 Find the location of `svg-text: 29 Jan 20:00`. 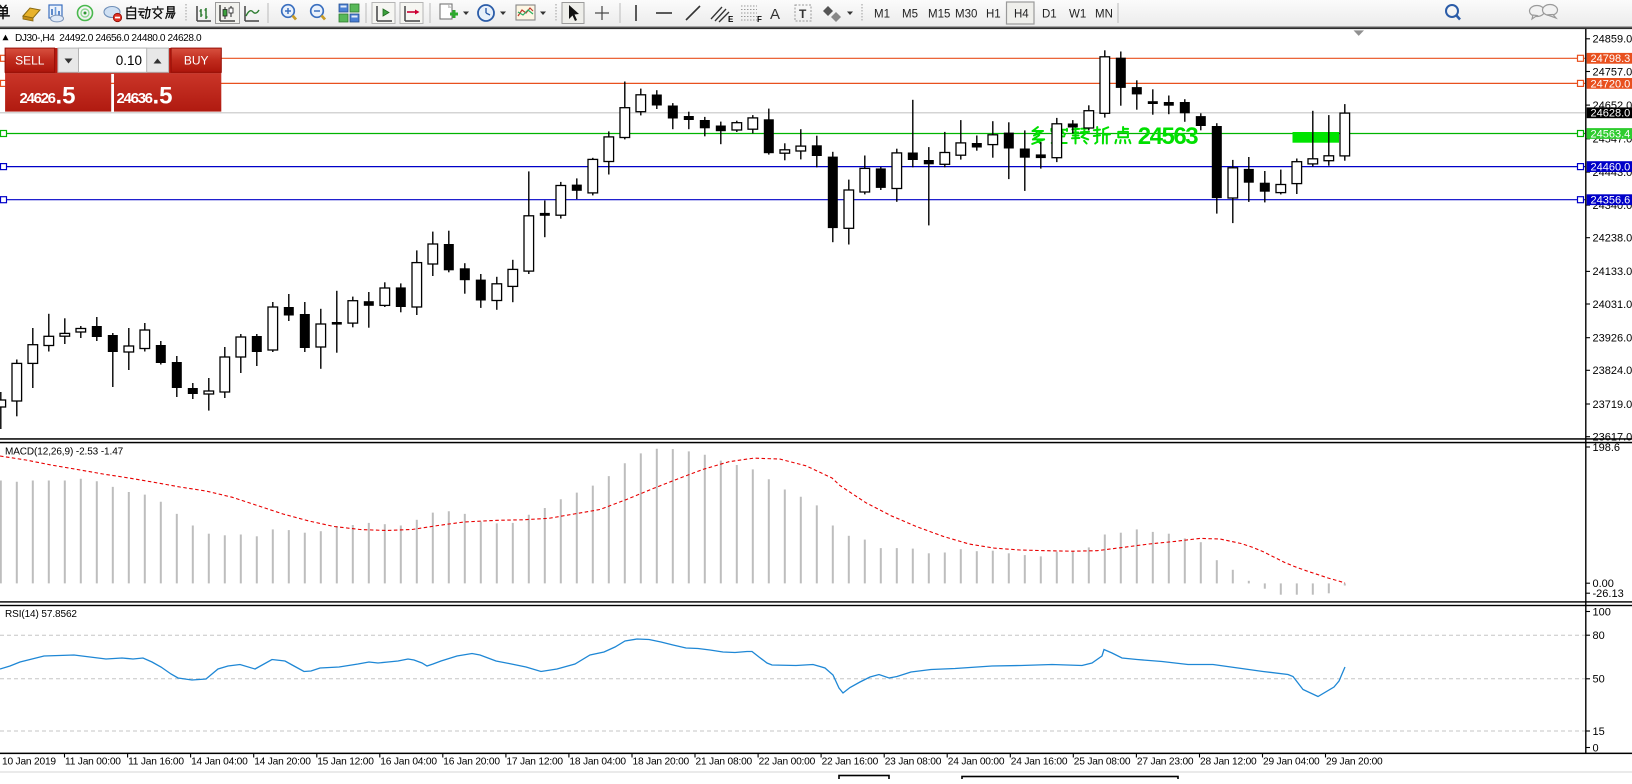

svg-text: 29 Jan 20:00 is located at coordinates (1354, 762).